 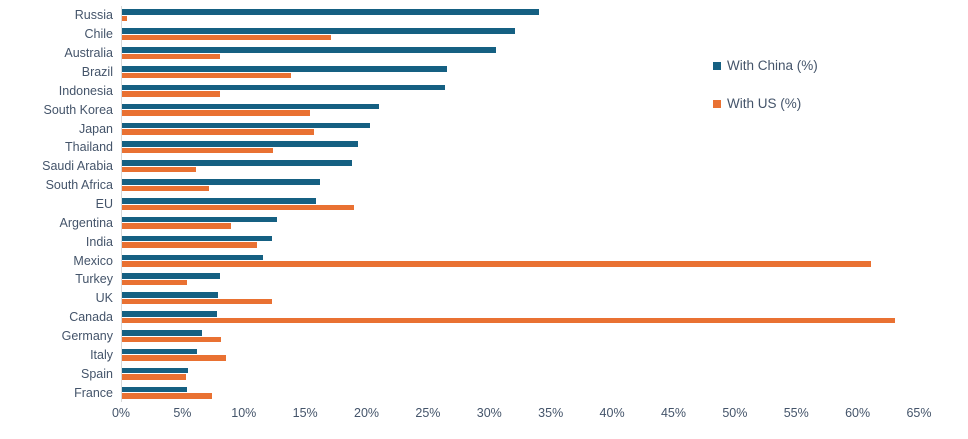 I want to click on x-tick-label: 15%, so click(x=305, y=413).